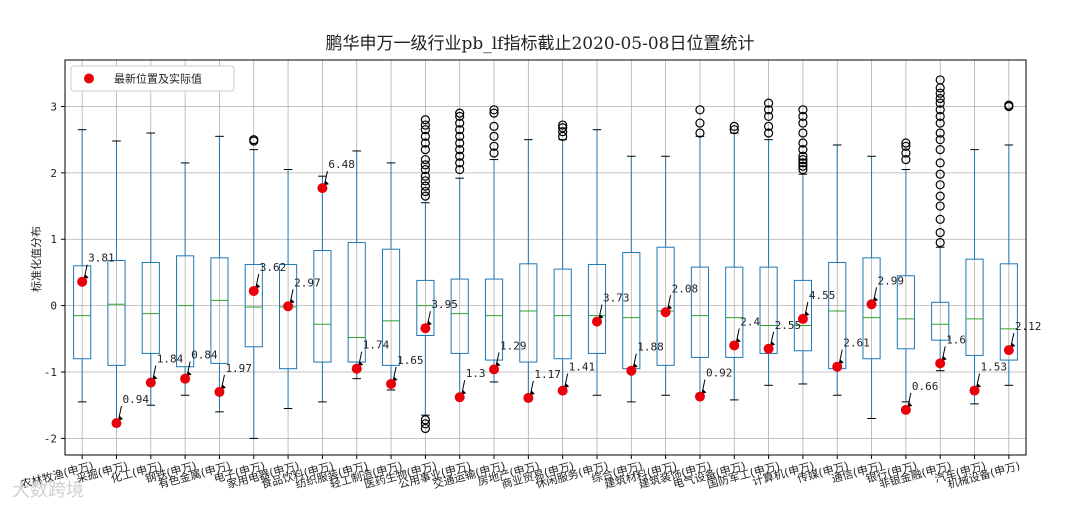  What do you see at coordinates (891, 280) in the screenshot?
I see `annotation-label: 2.99` at bounding box center [891, 280].